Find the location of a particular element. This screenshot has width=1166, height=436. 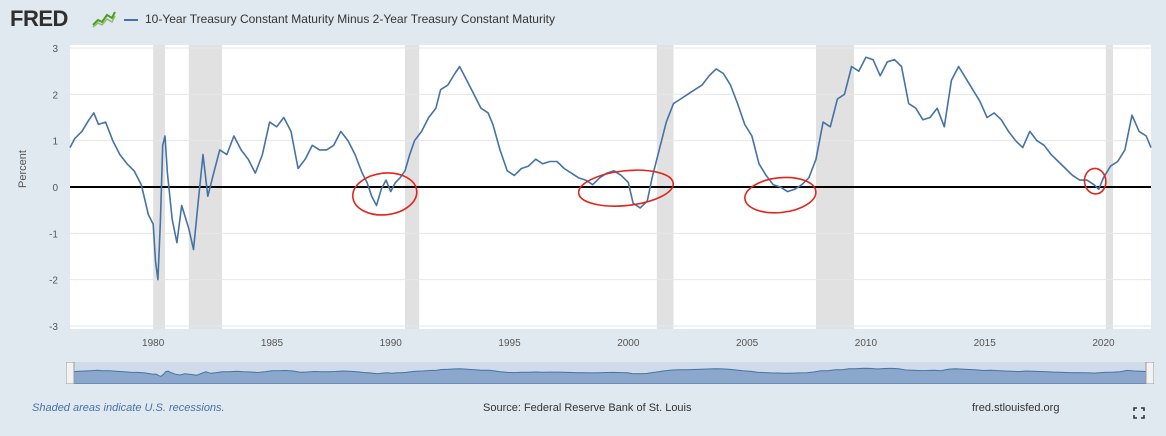

y-tick-label: -3 is located at coordinates (53, 327).